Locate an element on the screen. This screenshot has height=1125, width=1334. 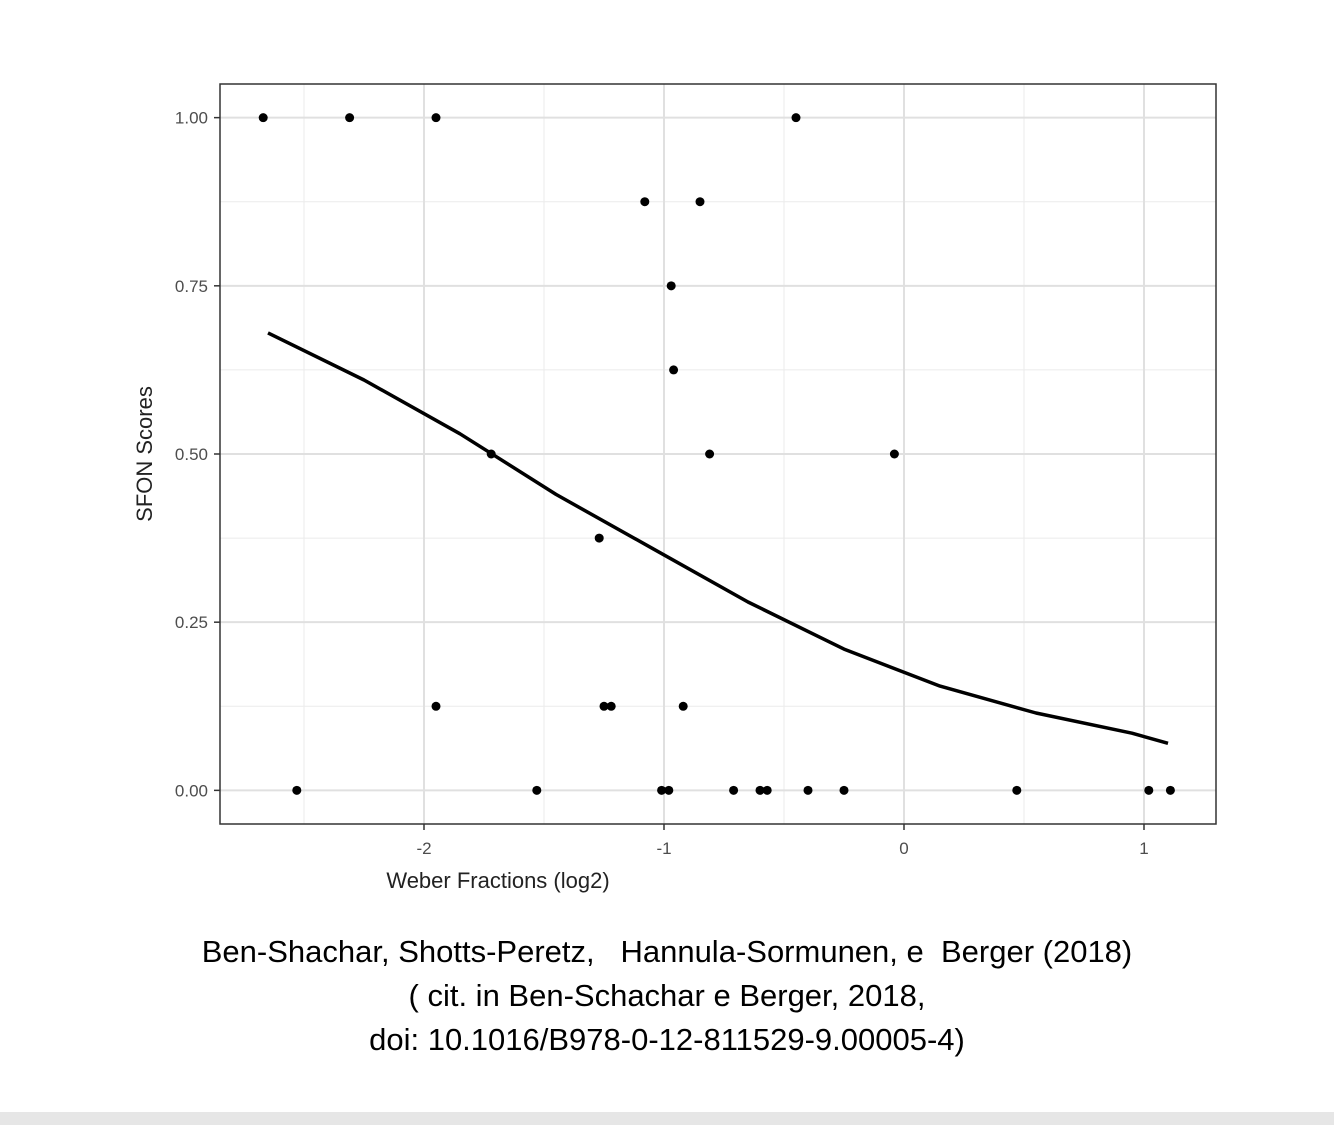
y-tick-label: 1.00 is located at coordinates (191, 118).